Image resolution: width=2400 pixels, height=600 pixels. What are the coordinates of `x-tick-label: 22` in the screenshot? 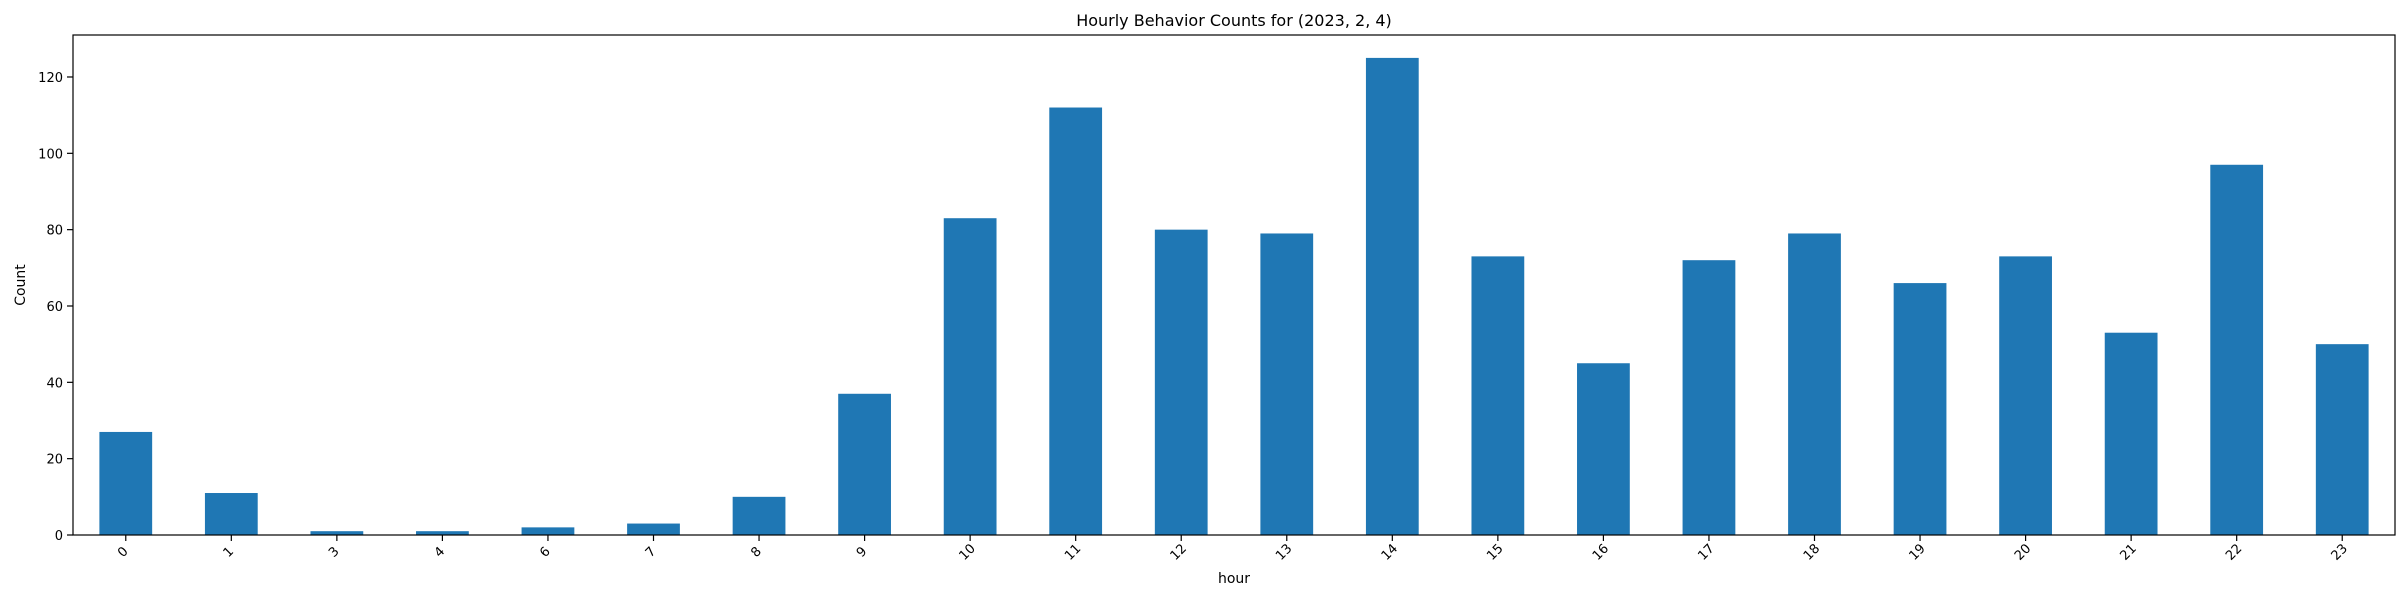 It's located at (2234, 552).